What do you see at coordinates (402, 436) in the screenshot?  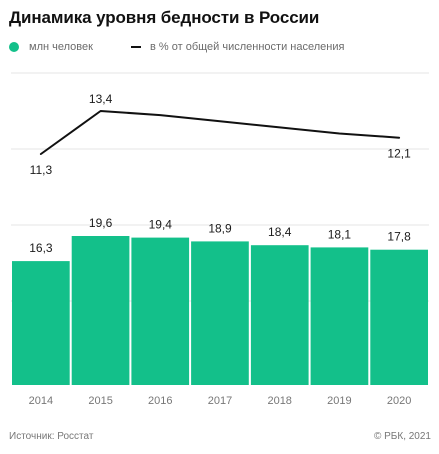 I see `copyright-note: © РБК, 2021` at bounding box center [402, 436].